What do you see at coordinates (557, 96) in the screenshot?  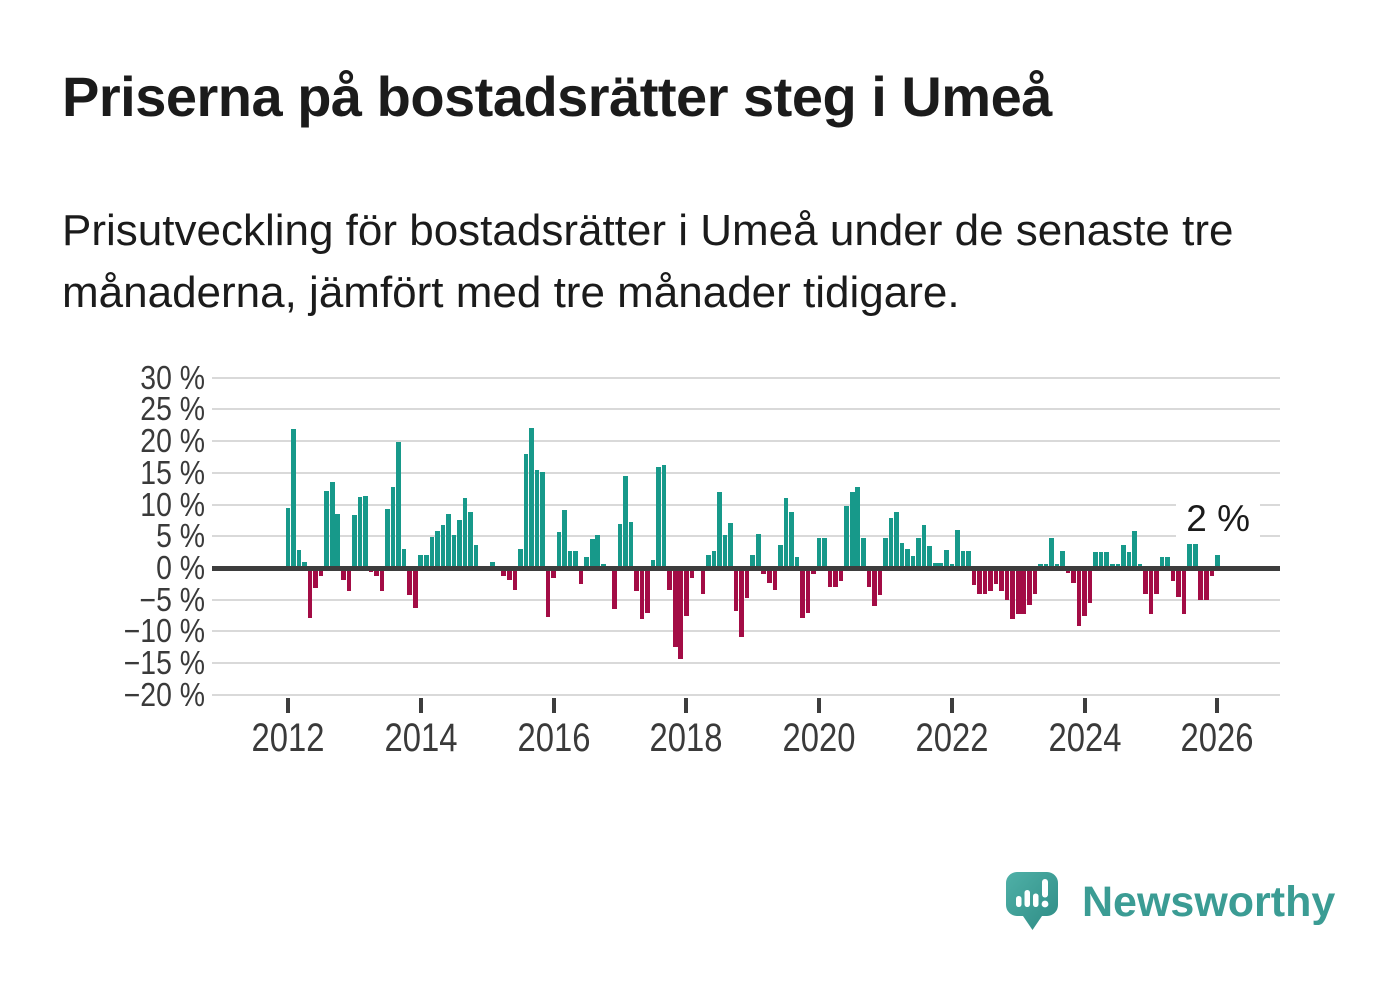 I see `chart-title: Priserna på bostadsrätter steg i Umeå` at bounding box center [557, 96].